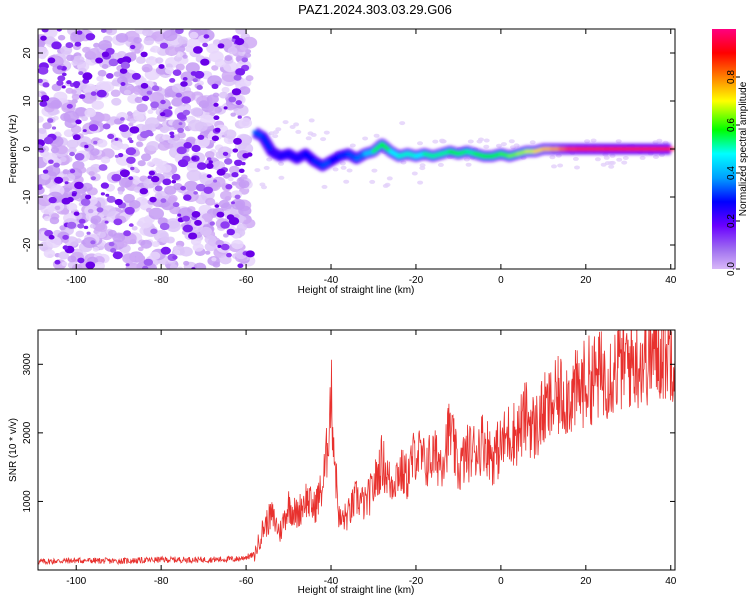 The image size is (750, 605). I want to click on signal-peak, so click(577, 149).